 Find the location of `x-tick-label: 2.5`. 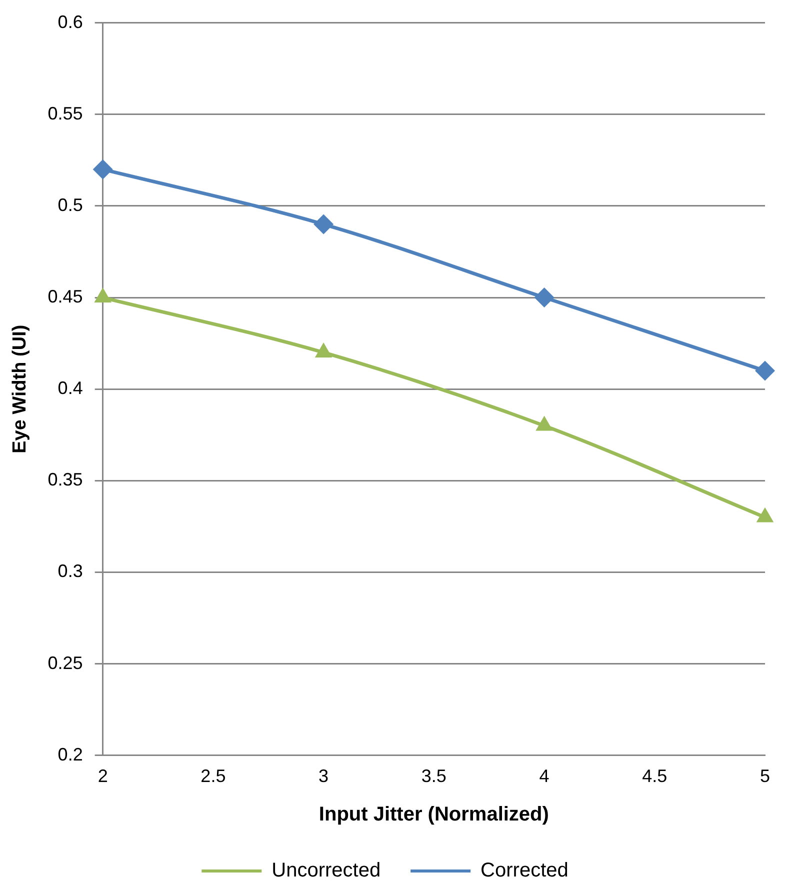

x-tick-label: 2.5 is located at coordinates (213, 776).